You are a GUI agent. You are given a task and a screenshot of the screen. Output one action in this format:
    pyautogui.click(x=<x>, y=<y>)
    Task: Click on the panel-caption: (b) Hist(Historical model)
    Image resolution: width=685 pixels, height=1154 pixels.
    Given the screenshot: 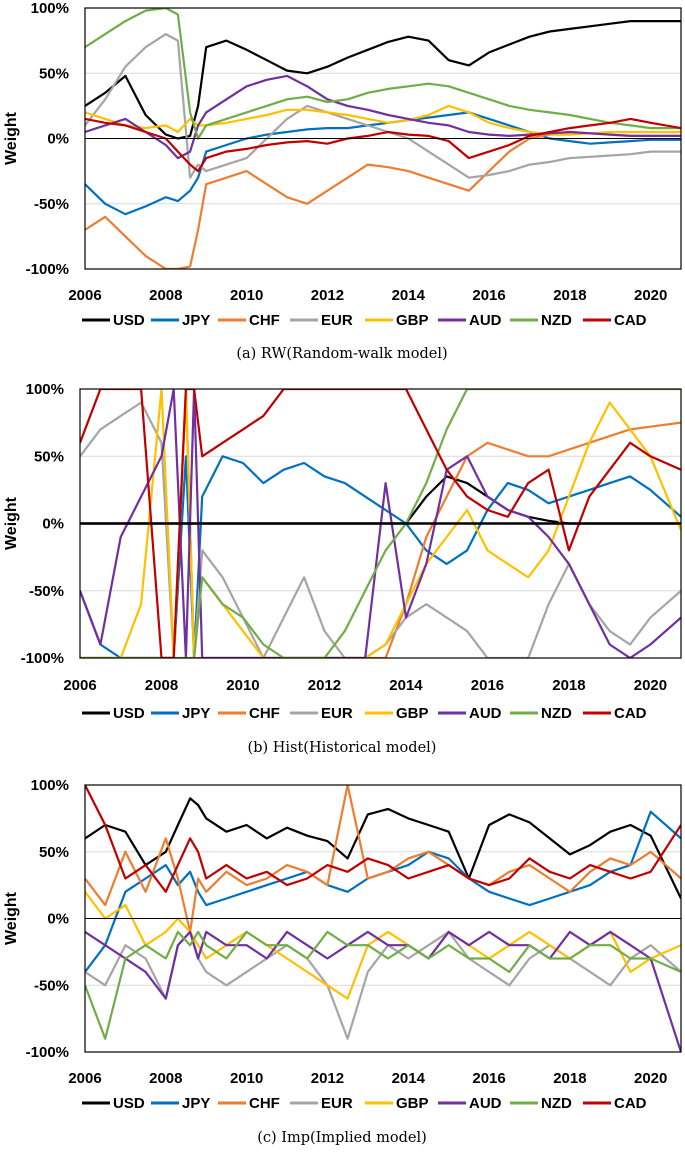 What is the action you would take?
    pyautogui.click(x=342, y=748)
    